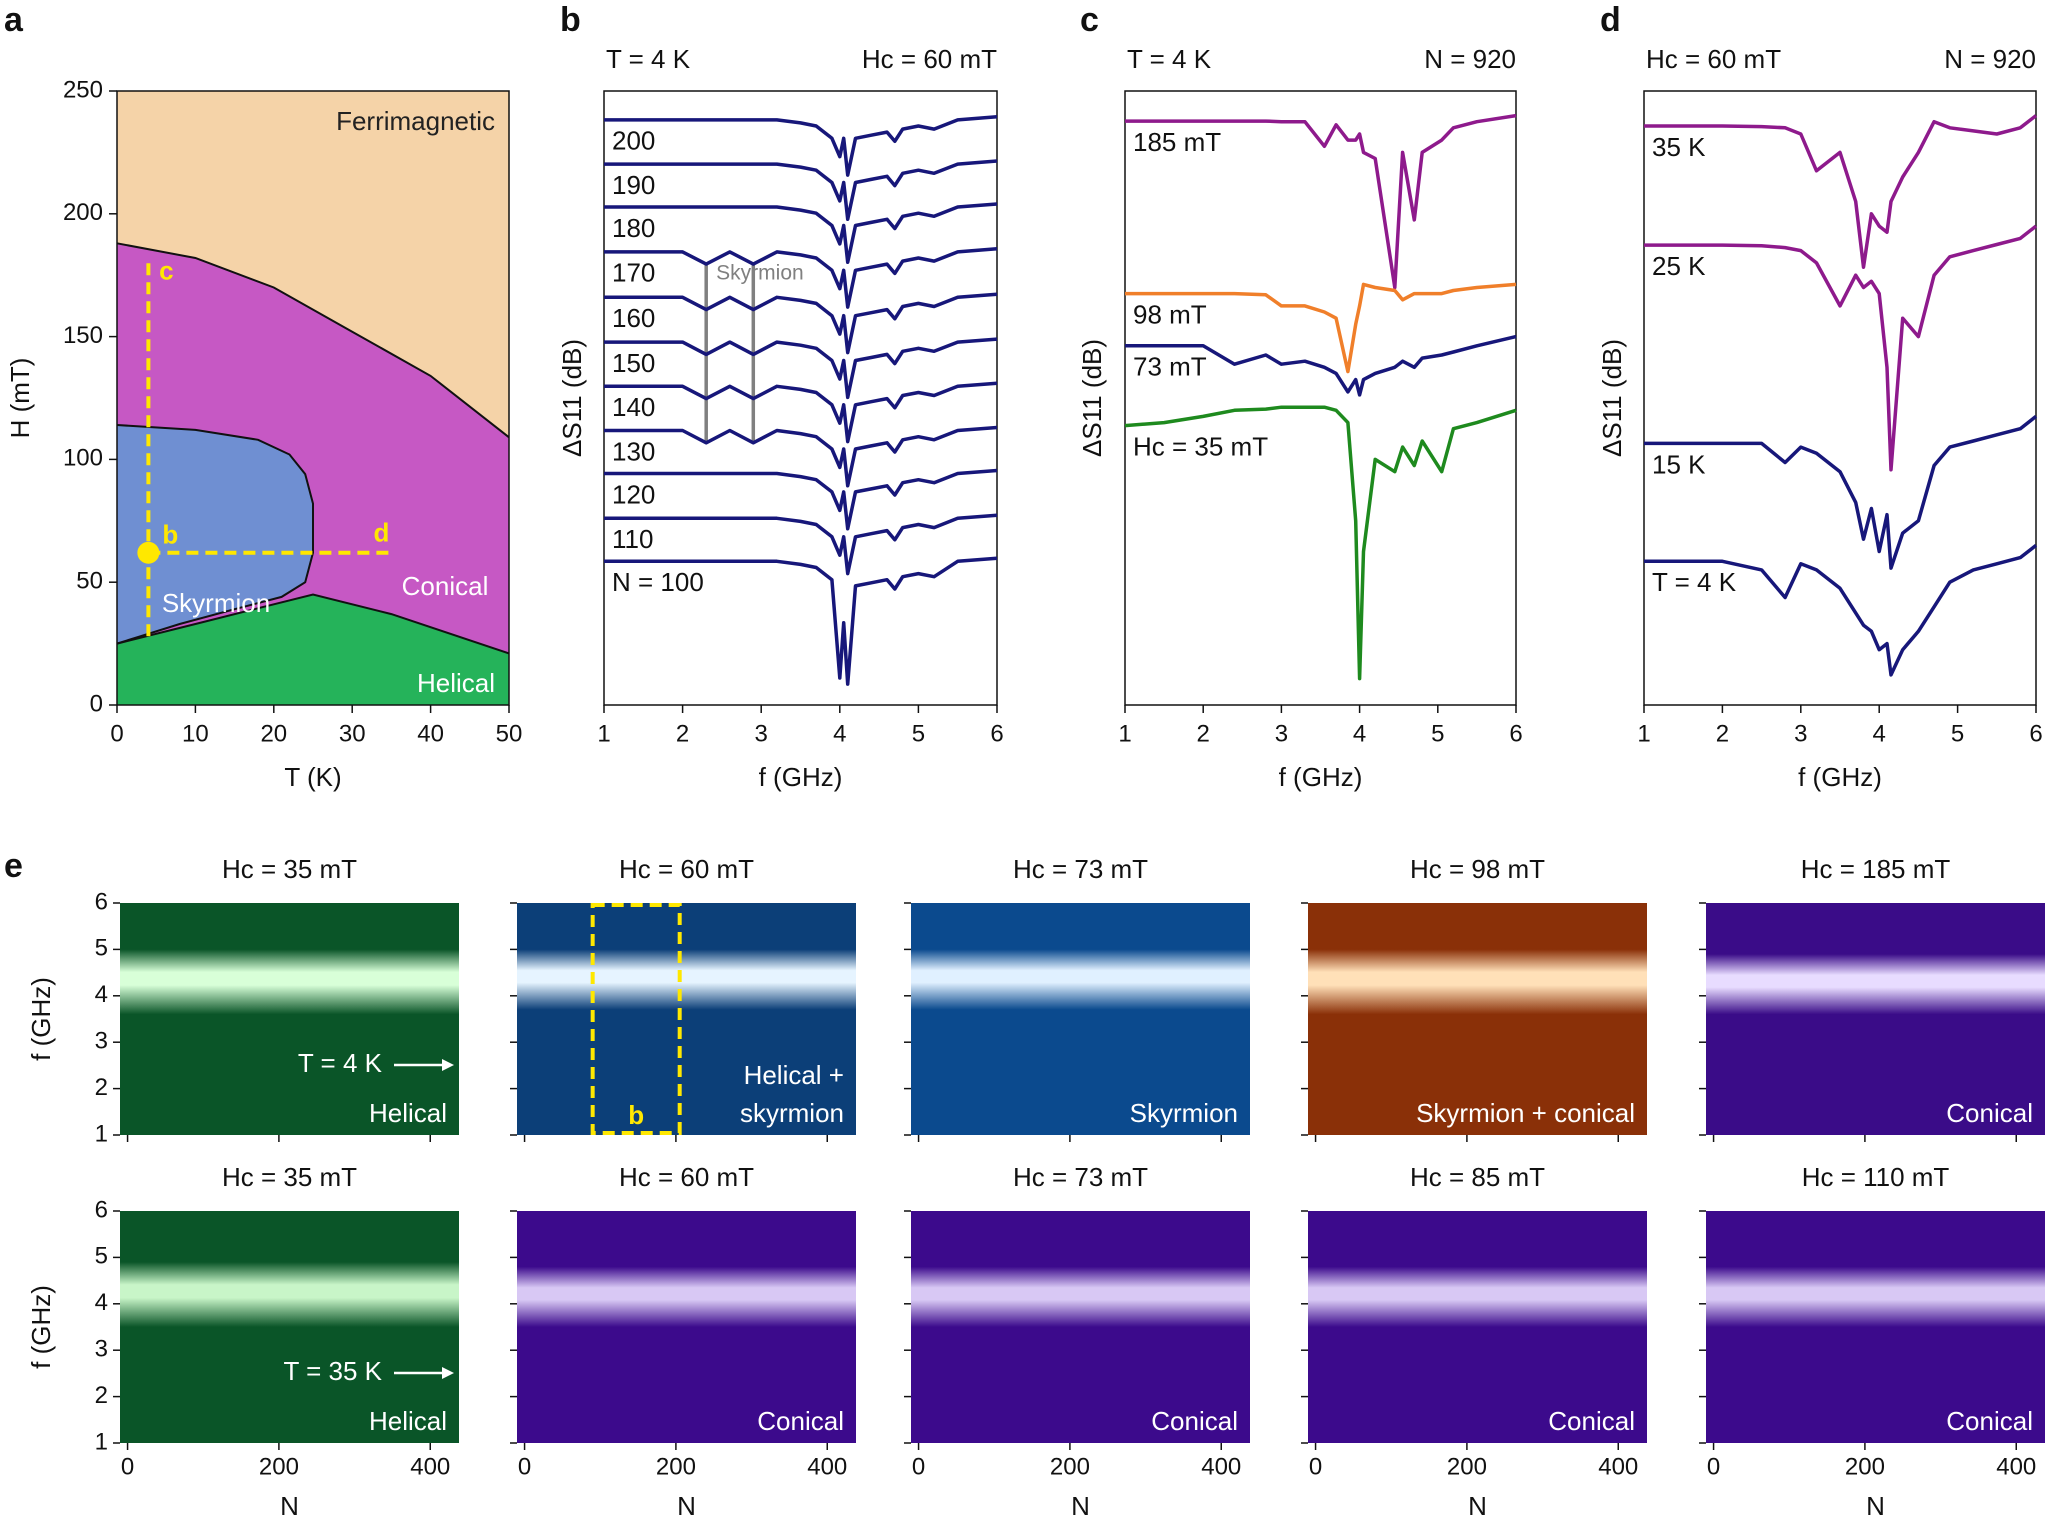  Describe the element at coordinates (41, 1019) in the screenshot. I see `y-axis-label: f (GHz)` at that location.